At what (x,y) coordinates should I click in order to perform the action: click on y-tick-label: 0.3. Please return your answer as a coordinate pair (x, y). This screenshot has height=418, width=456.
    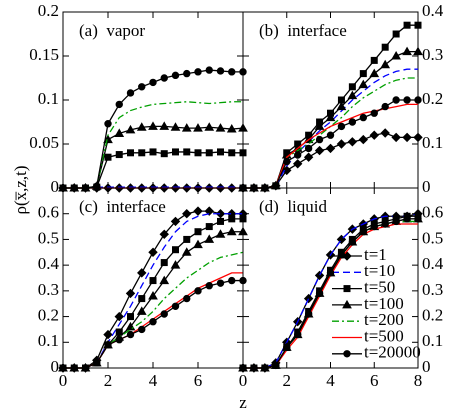
    Looking at the image, I should click on (432, 54).